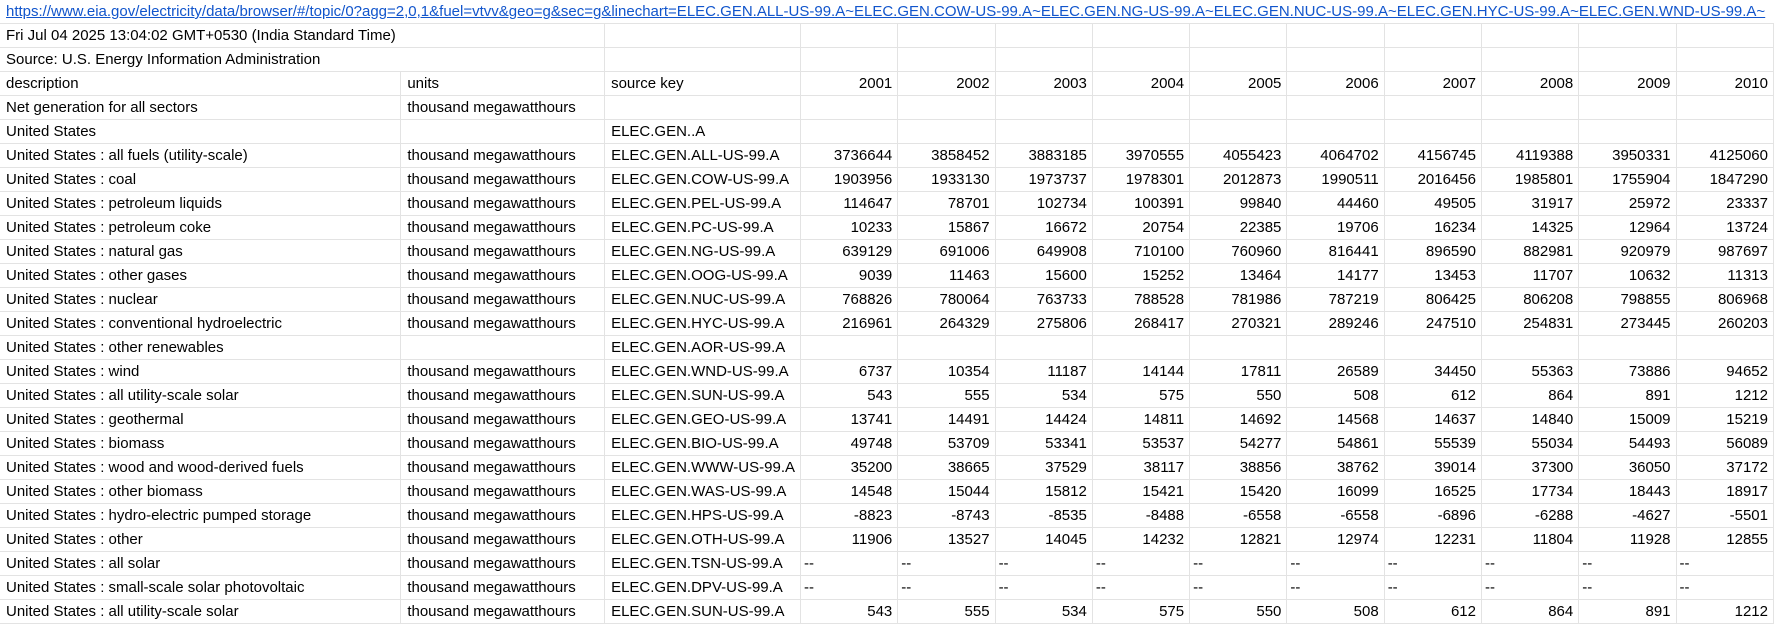 The height and width of the screenshot is (633, 1774). Describe the element at coordinates (1530, 419) in the screenshot. I see `value-cell: 14840` at that location.